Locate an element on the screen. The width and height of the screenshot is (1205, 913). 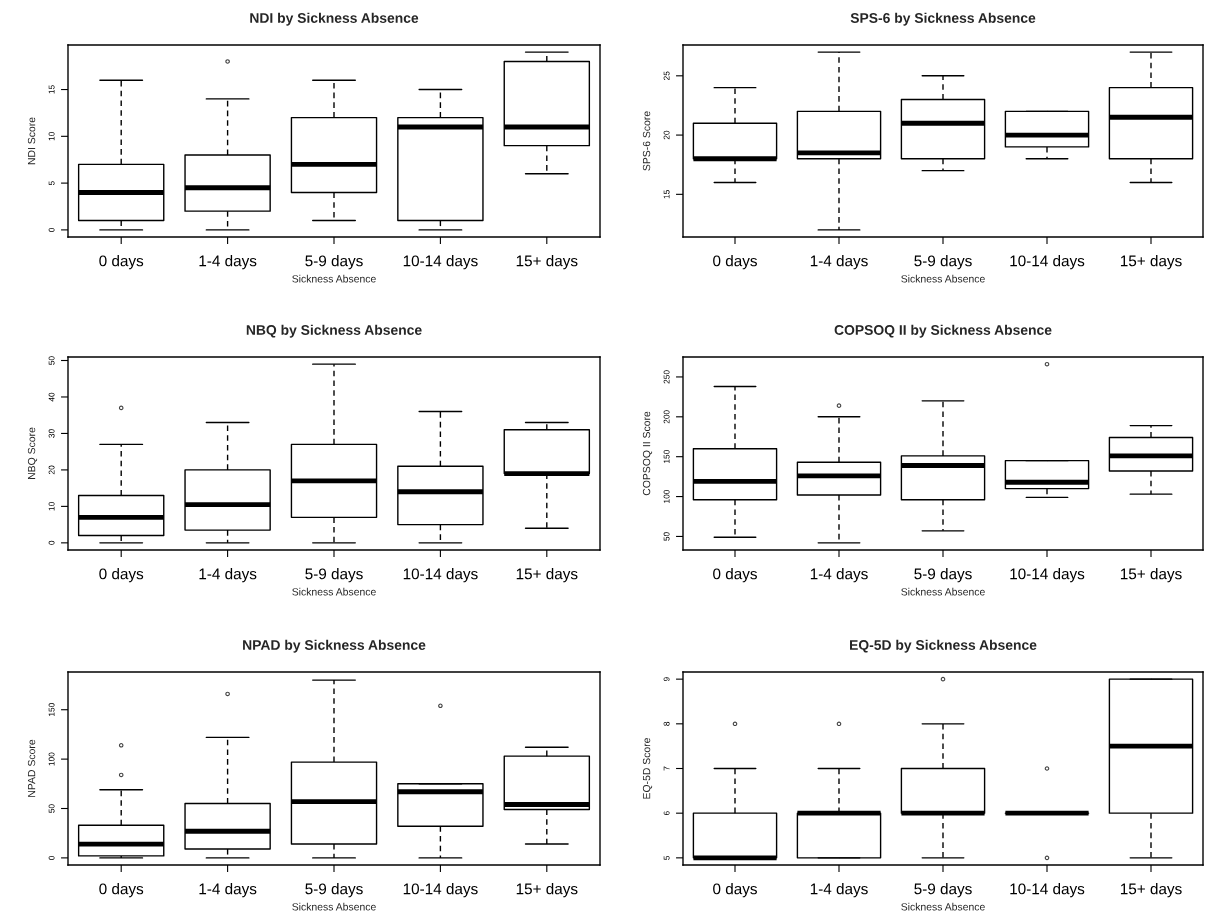
y-axis-title: SPS-6 Score is located at coordinates (646, 141).